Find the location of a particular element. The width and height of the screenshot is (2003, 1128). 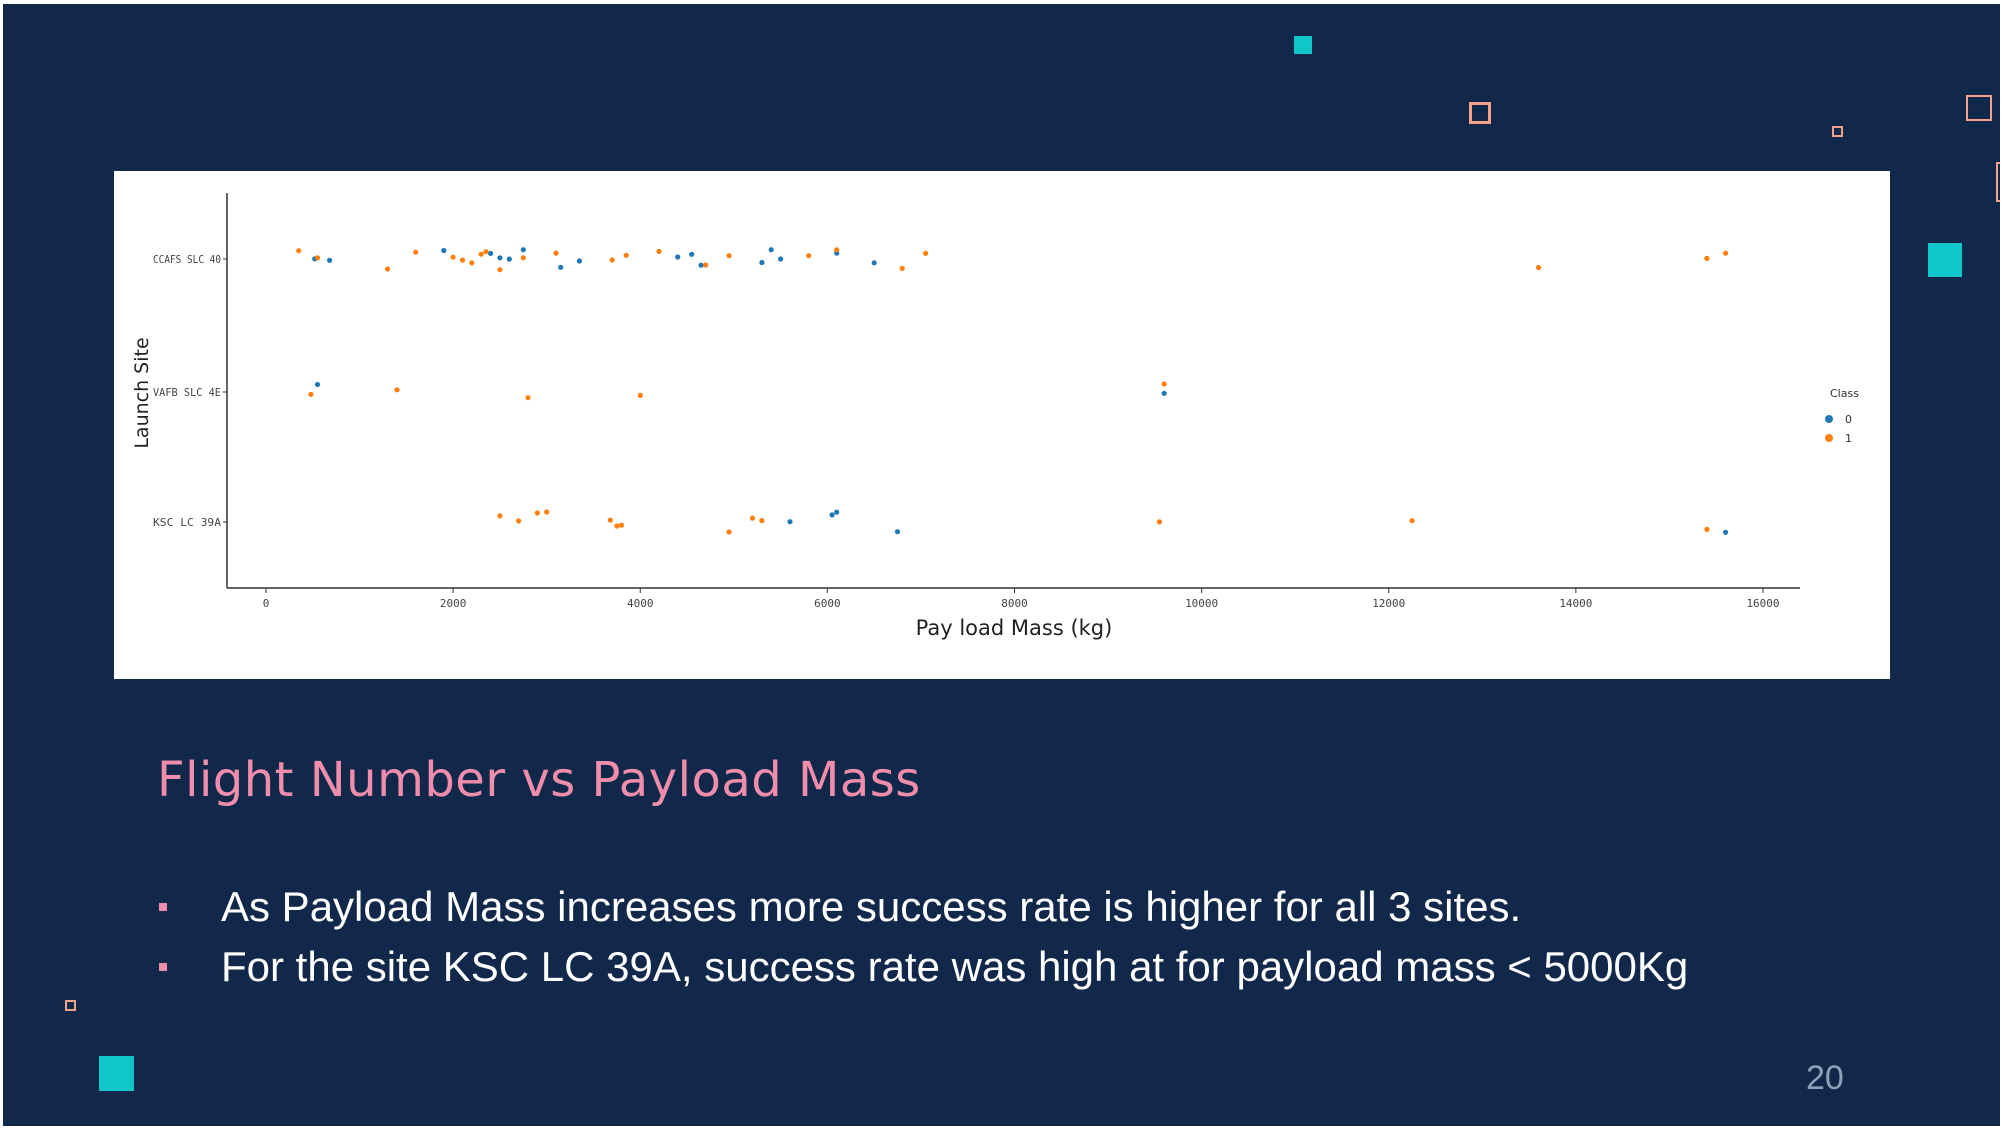

x-tick-label: 14000 is located at coordinates (1575, 603).